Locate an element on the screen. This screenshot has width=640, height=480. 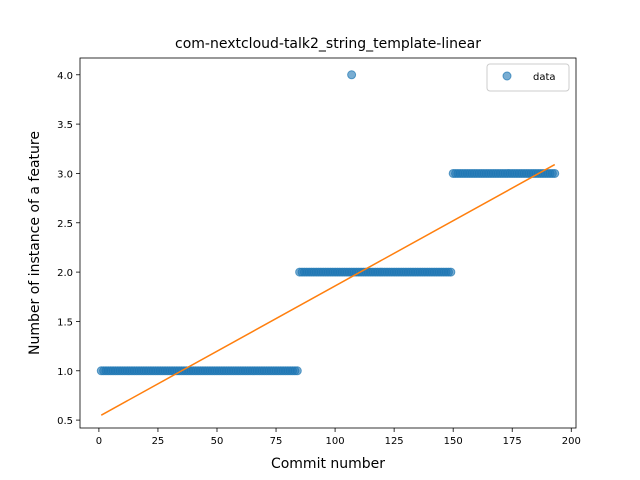
y-tick-label: 3.5 is located at coordinates (65, 125).